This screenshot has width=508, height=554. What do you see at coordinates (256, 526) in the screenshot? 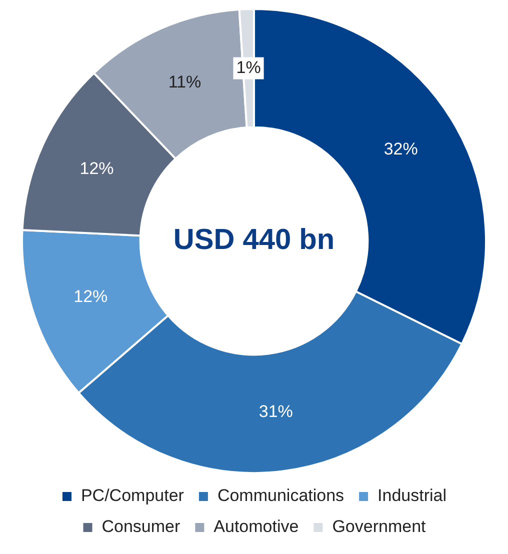
I see `legend-label: Automotive` at bounding box center [256, 526].